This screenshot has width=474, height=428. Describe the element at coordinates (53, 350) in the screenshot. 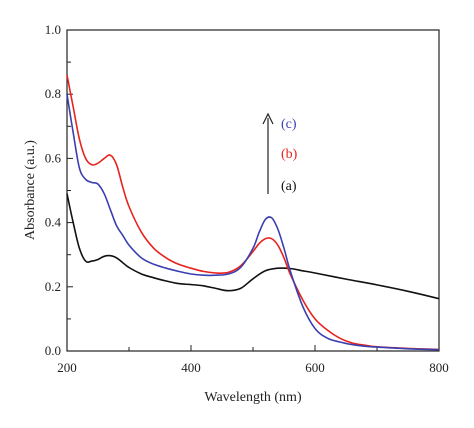

I see `y-tick-label: 0.0` at that location.